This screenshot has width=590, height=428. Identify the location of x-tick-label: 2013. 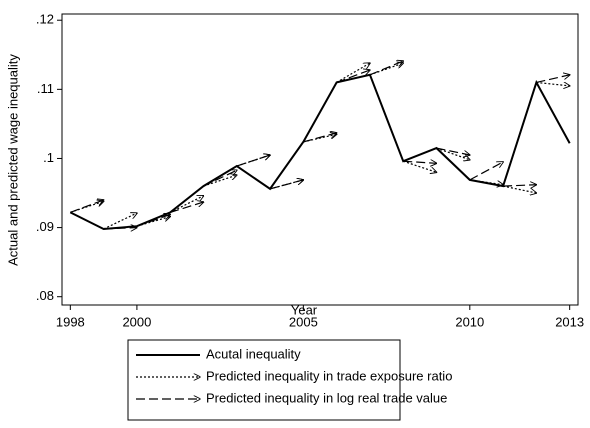
(569, 321).